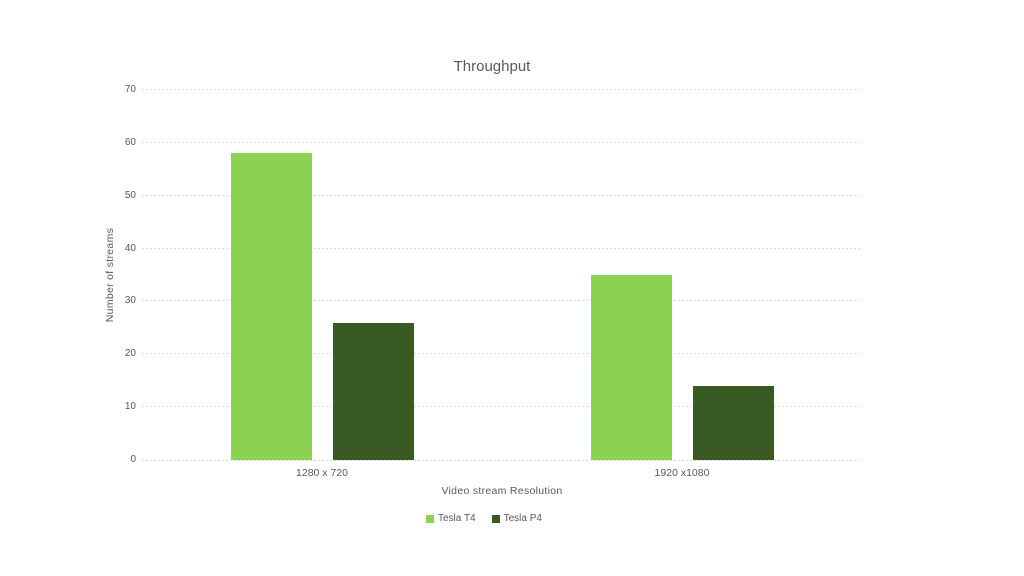  What do you see at coordinates (130, 195) in the screenshot?
I see `y-tick-label-50: 50` at bounding box center [130, 195].